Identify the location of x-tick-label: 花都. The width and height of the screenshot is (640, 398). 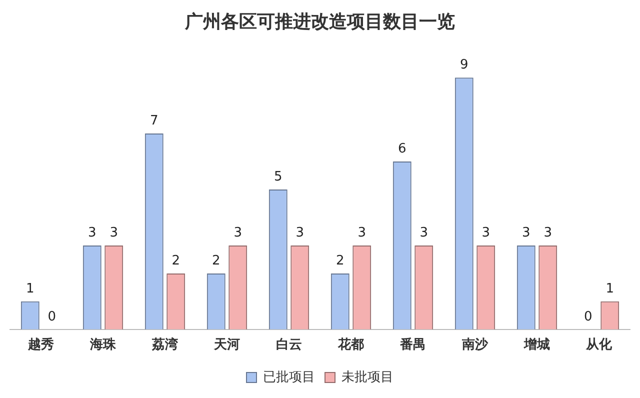
(350, 345).